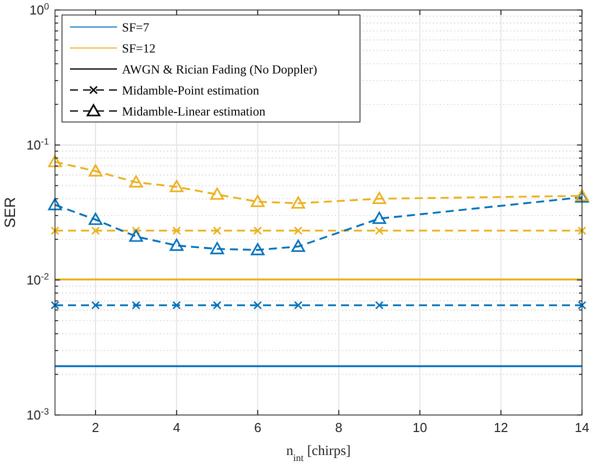 The height and width of the screenshot is (464, 598). What do you see at coordinates (139, 48) in the screenshot?
I see `legend-label: SF=12` at bounding box center [139, 48].